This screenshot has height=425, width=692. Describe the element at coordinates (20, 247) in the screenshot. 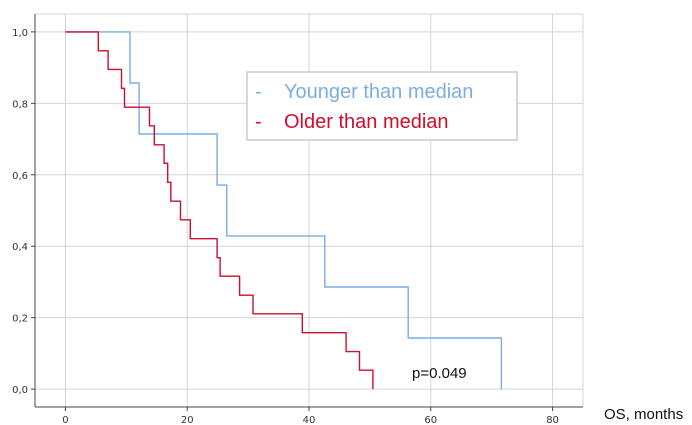

I see `y-tick-label: 0,4` at that location.